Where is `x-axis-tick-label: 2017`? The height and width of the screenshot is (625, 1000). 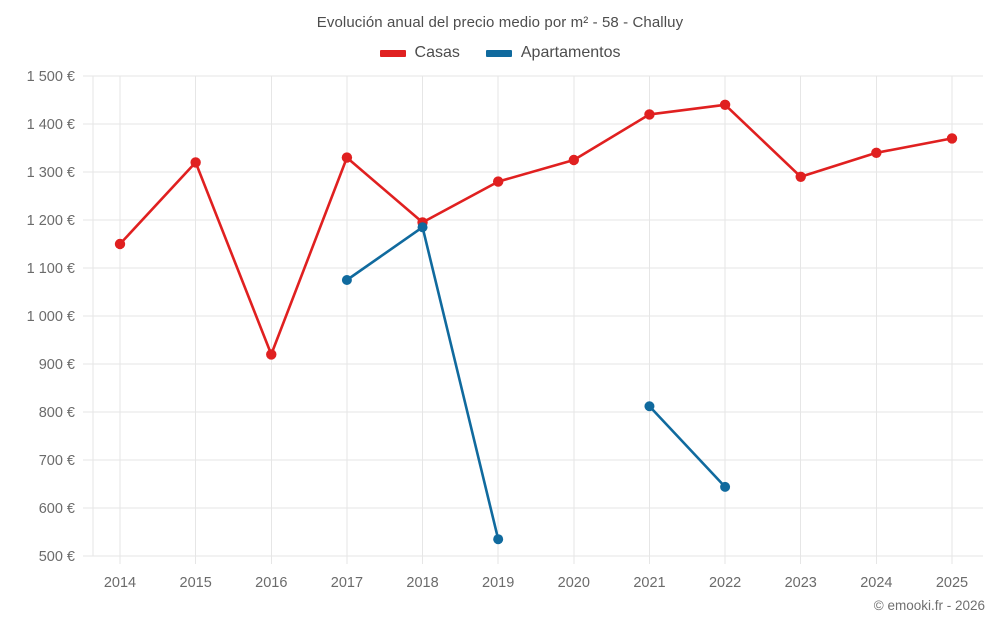 x-axis-tick-label: 2017 is located at coordinates (347, 583).